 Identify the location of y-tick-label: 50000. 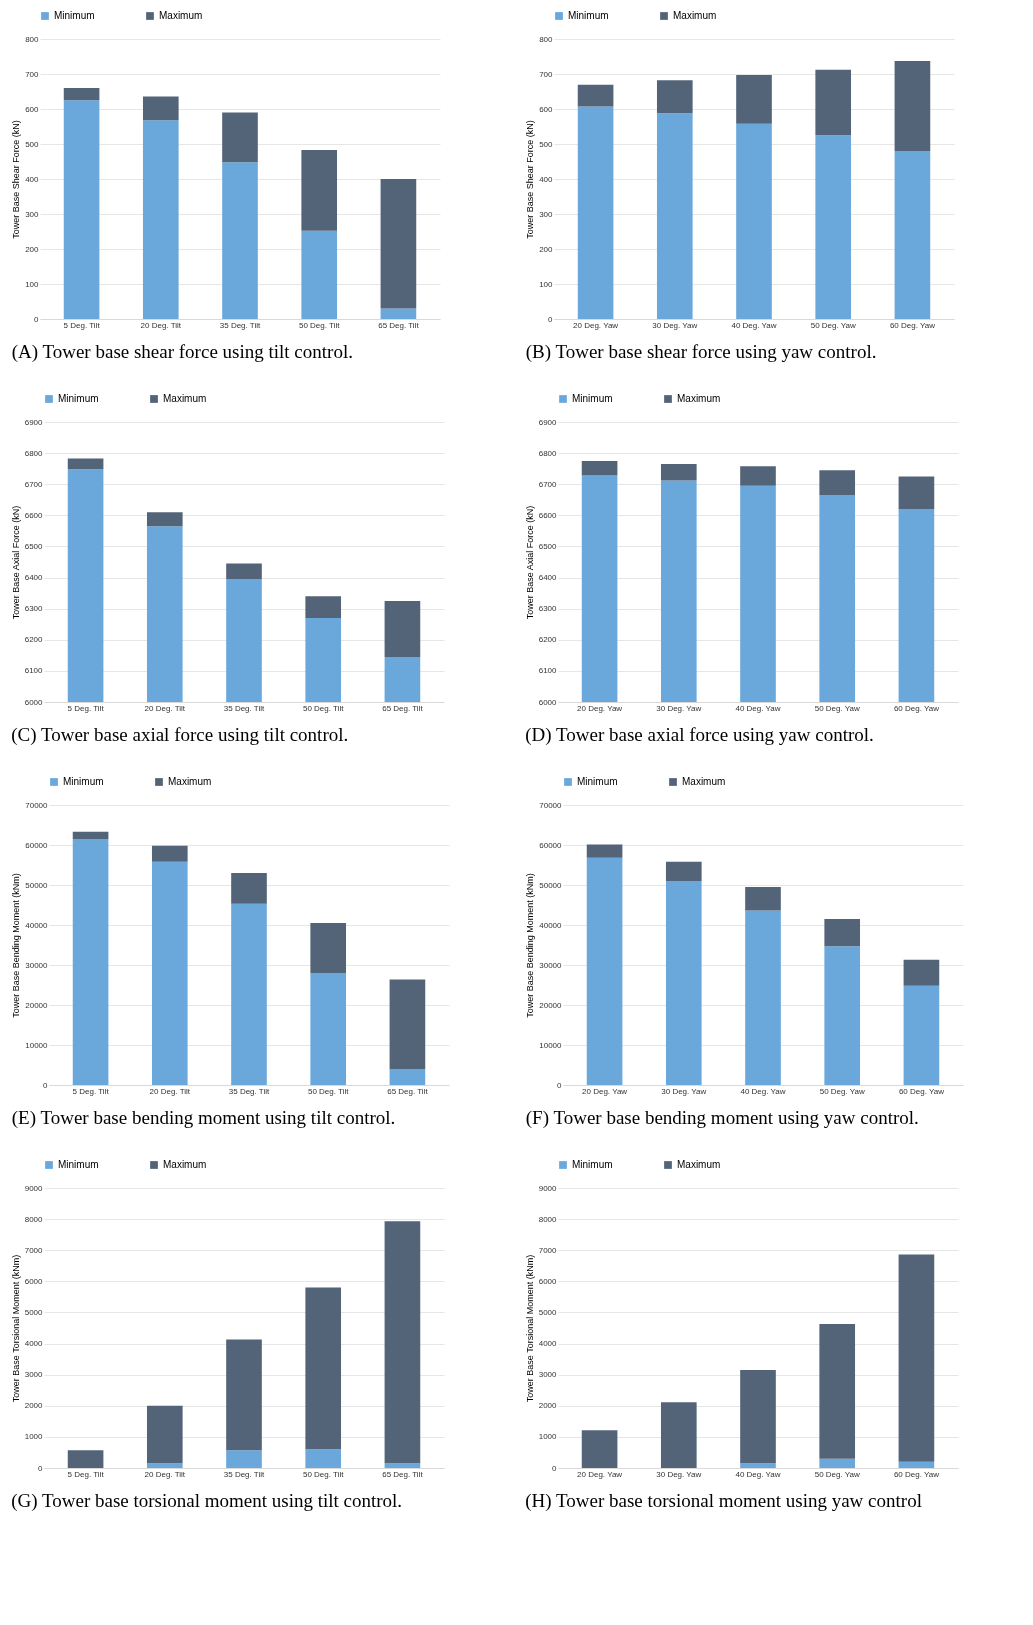
(551, 885).